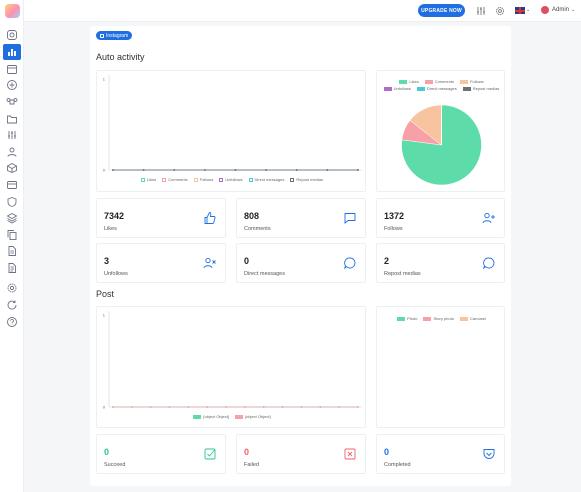 The width and height of the screenshot is (581, 492). I want to click on legend-label: Story photo, so click(443, 318).